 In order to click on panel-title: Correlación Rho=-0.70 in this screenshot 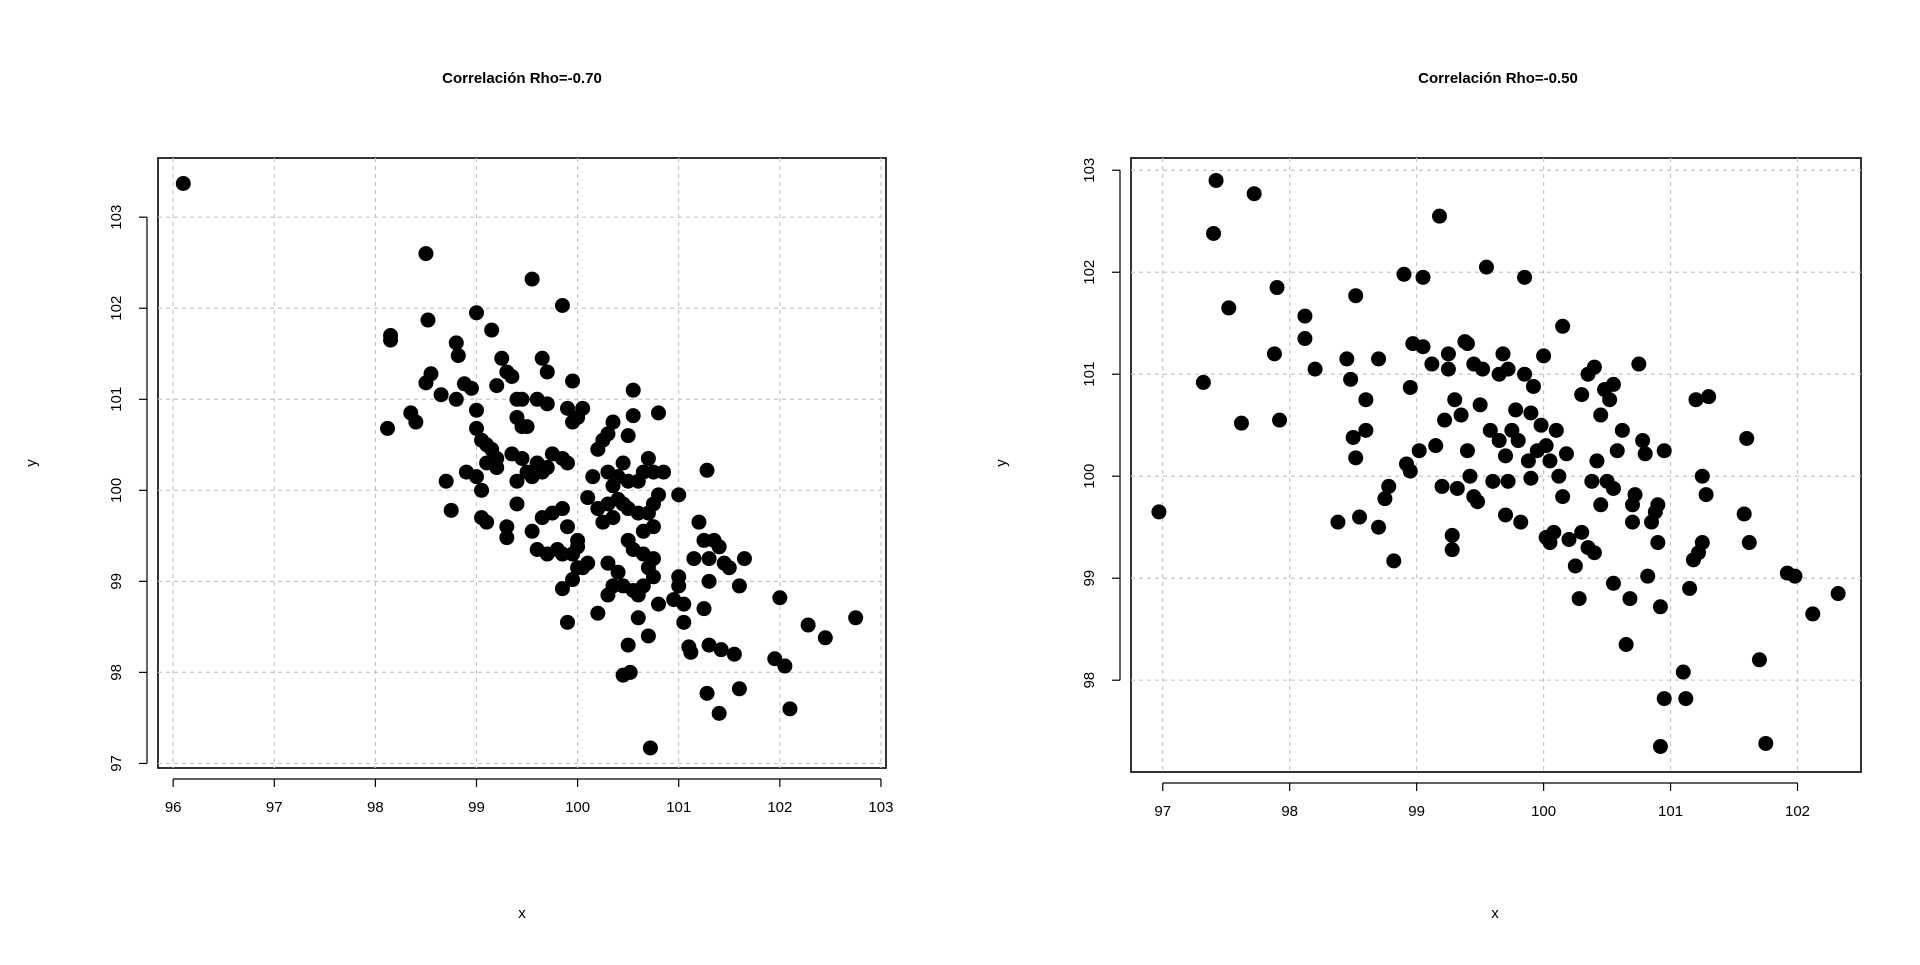, I will do `click(522, 78)`.